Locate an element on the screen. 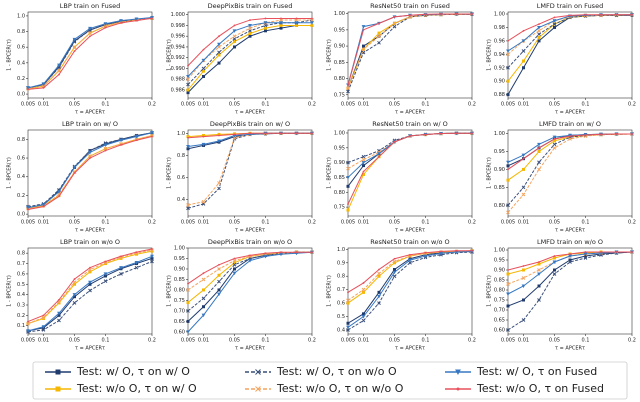  subplot-title: DeepPixBis train on Fused is located at coordinates (250, 6).